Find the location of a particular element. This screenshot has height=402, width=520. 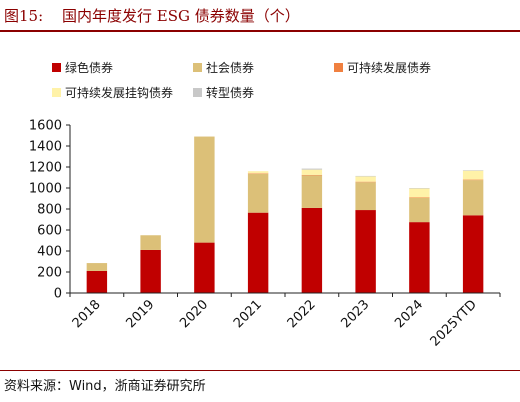

x-tick-label: 2020 is located at coordinates (194, 314).